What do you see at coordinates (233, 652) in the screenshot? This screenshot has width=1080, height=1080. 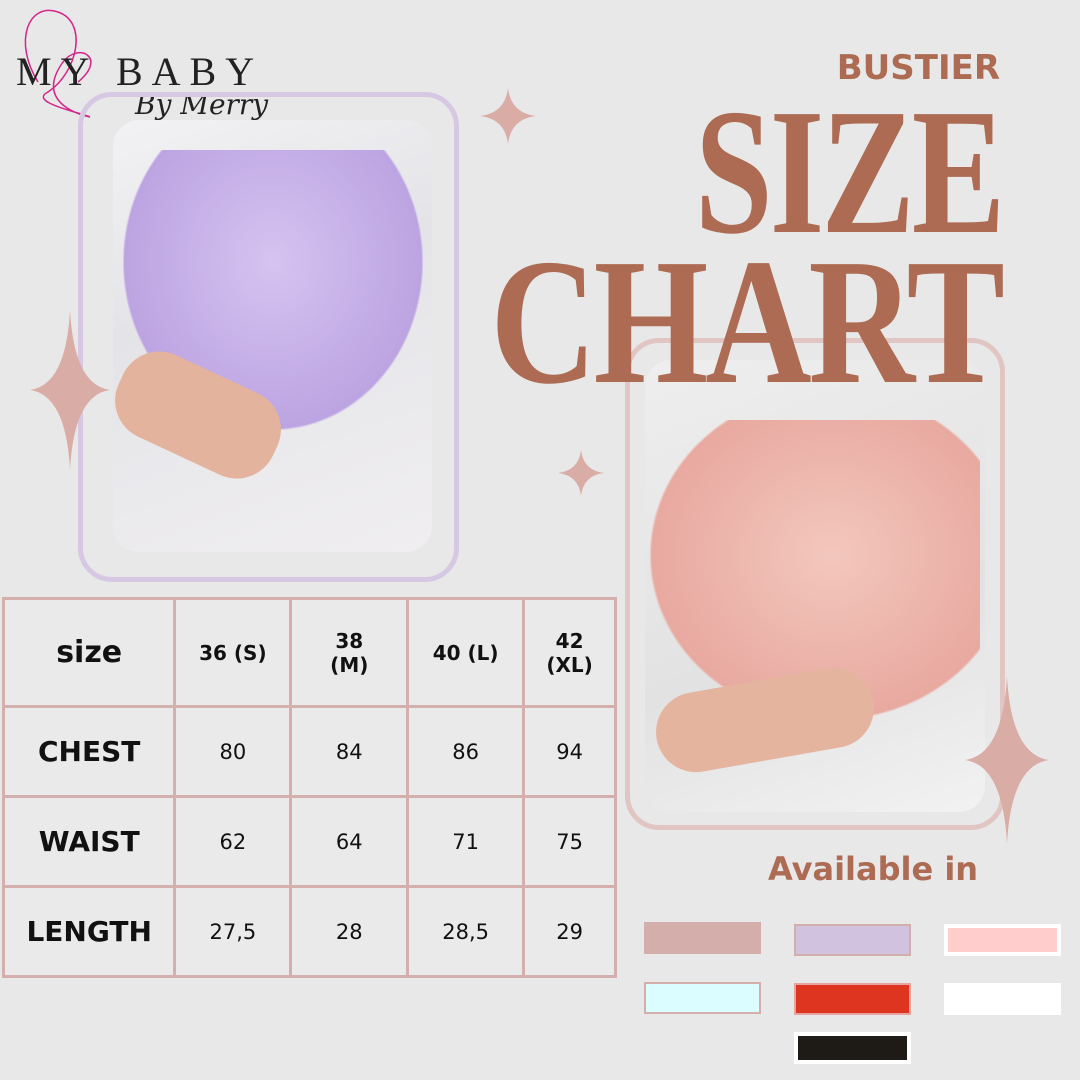 I see `table-header: 36 (S)` at bounding box center [233, 652].